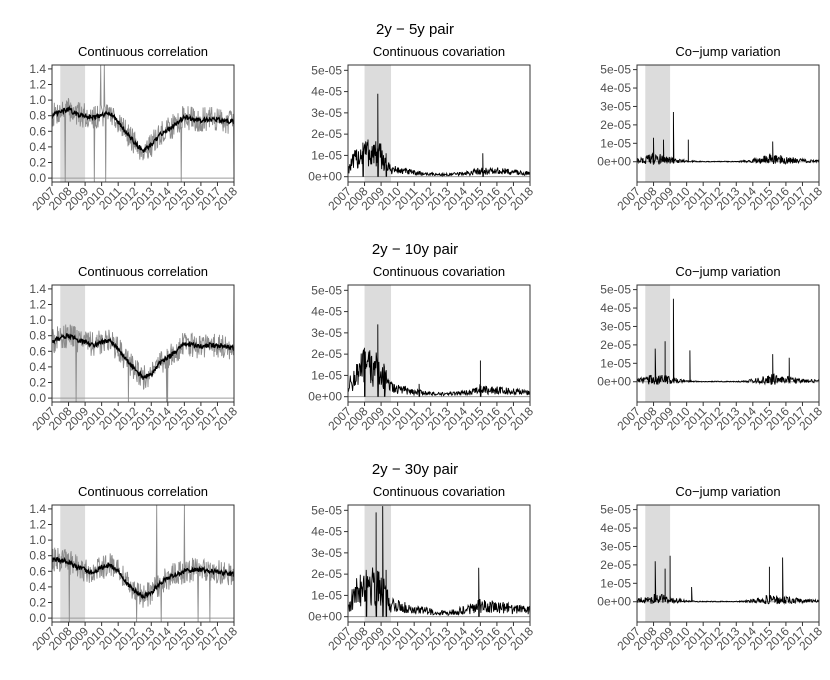 The image size is (830, 680). I want to click on panel-0-0-title: Continuous correlation, so click(143, 51).